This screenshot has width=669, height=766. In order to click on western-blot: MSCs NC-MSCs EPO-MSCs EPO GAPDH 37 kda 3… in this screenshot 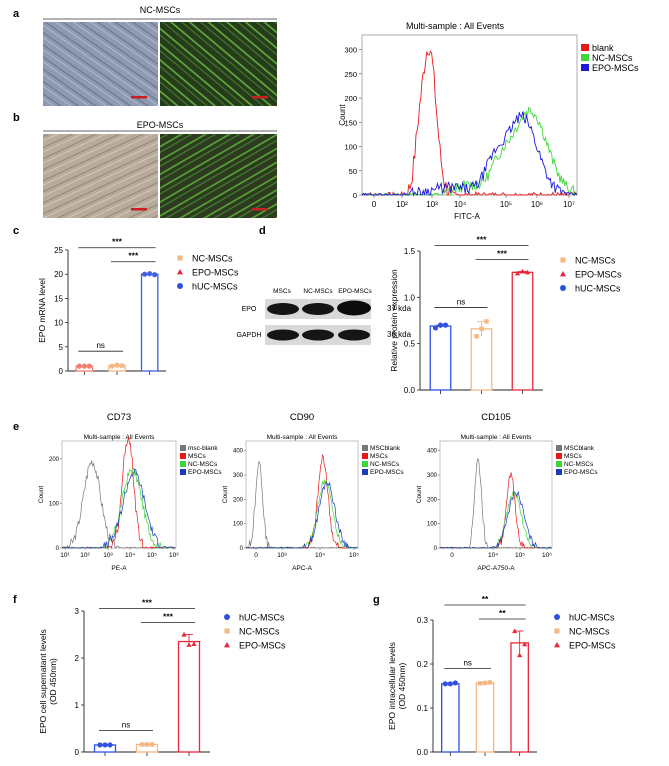, I will do `click(324, 316)`.